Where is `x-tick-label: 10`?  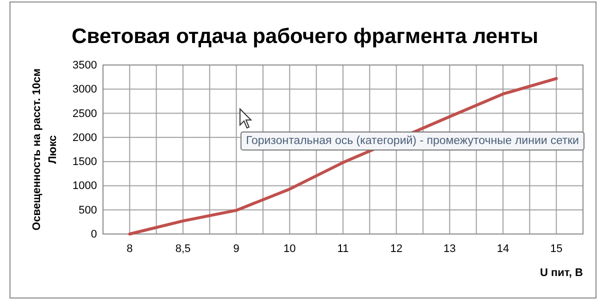
x-tick-label: 10 is located at coordinates (290, 248).